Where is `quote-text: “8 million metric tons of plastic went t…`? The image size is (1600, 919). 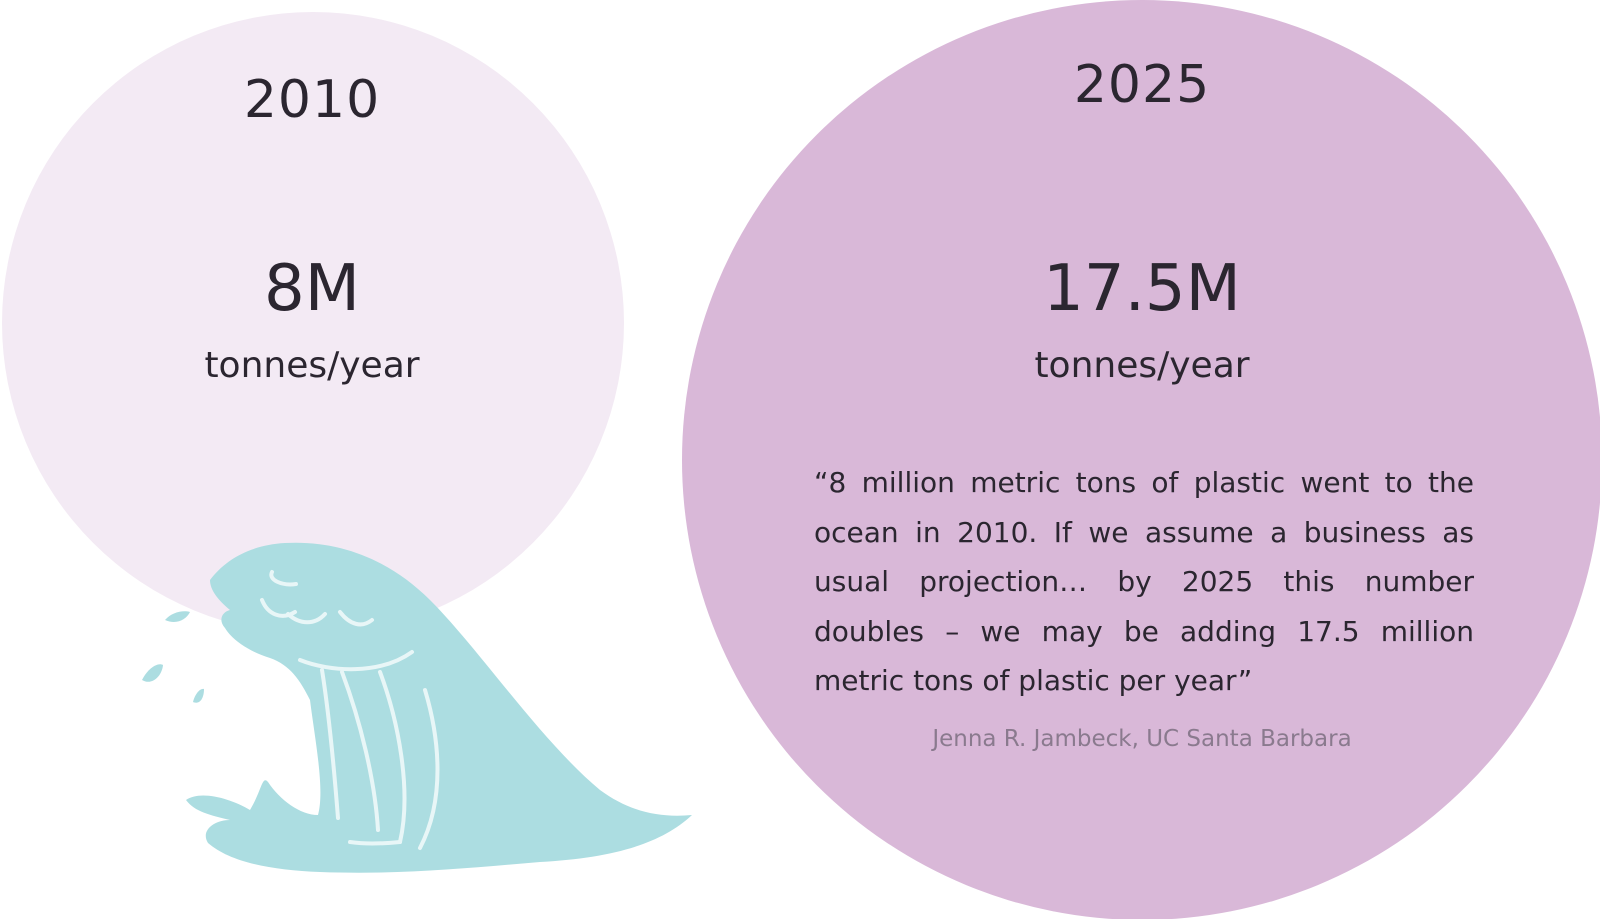 quote-text: “8 million metric tons of plastic went t… is located at coordinates (1144, 581).